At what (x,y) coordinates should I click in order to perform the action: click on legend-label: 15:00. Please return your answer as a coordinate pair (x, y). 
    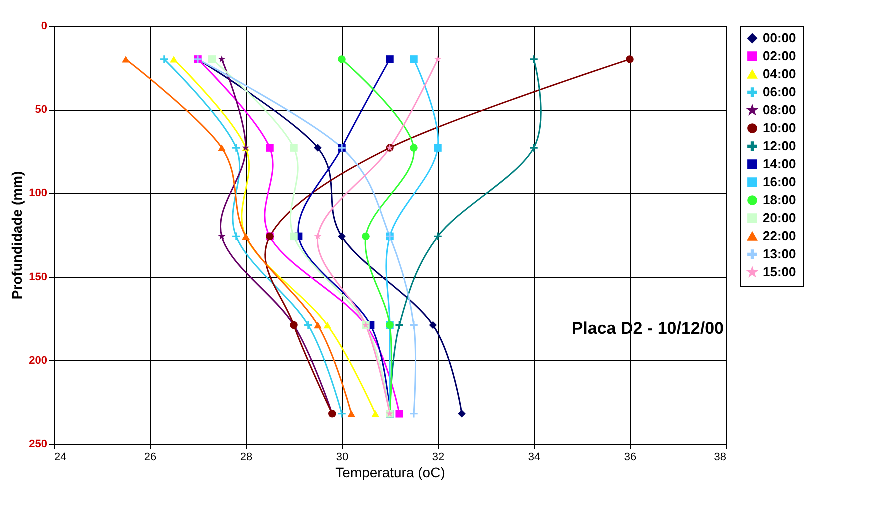
    Looking at the image, I should click on (779, 272).